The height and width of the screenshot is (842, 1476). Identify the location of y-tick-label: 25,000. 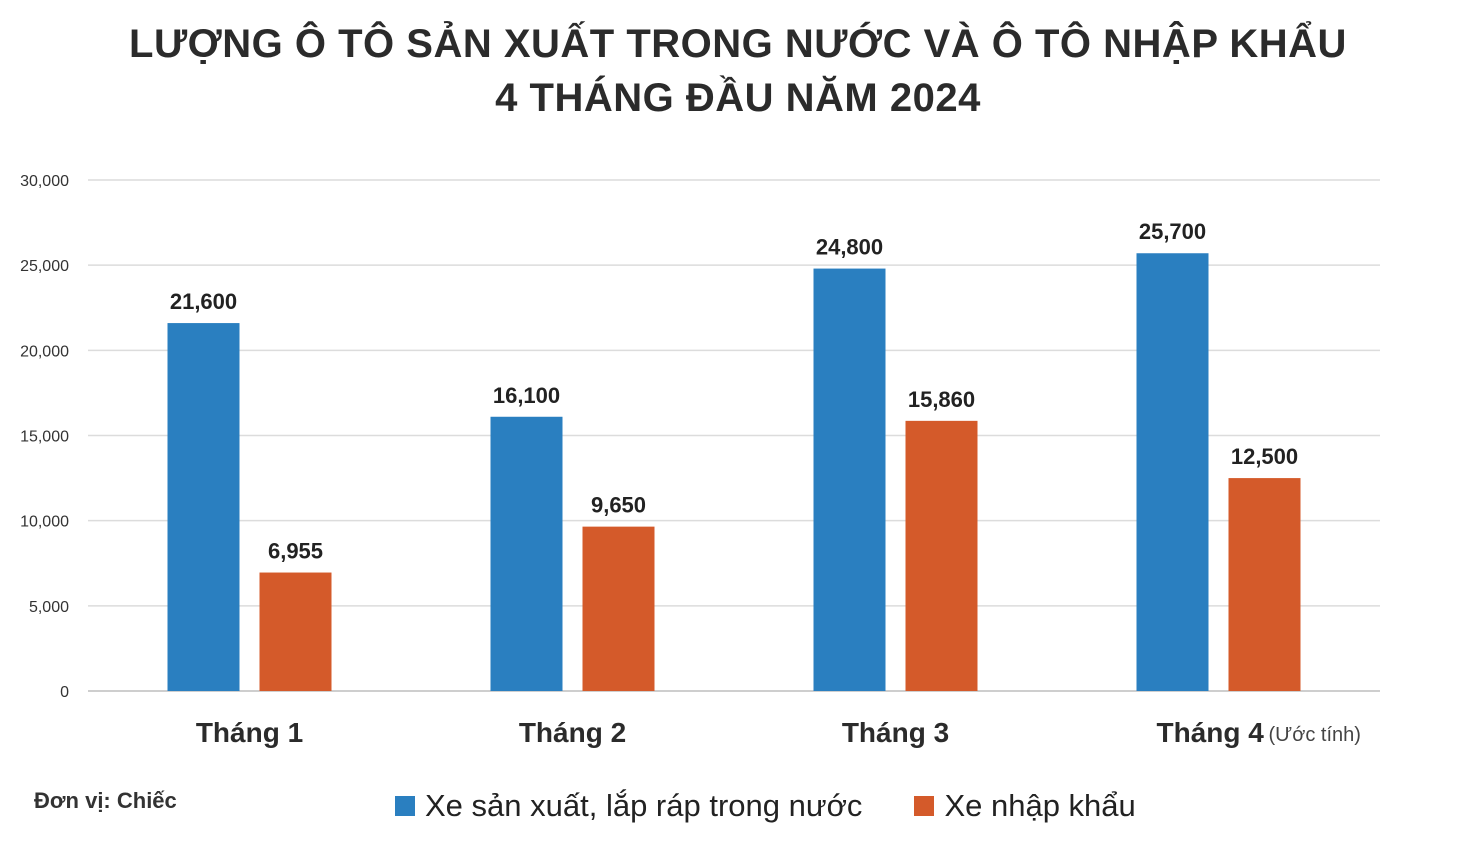
(44, 266).